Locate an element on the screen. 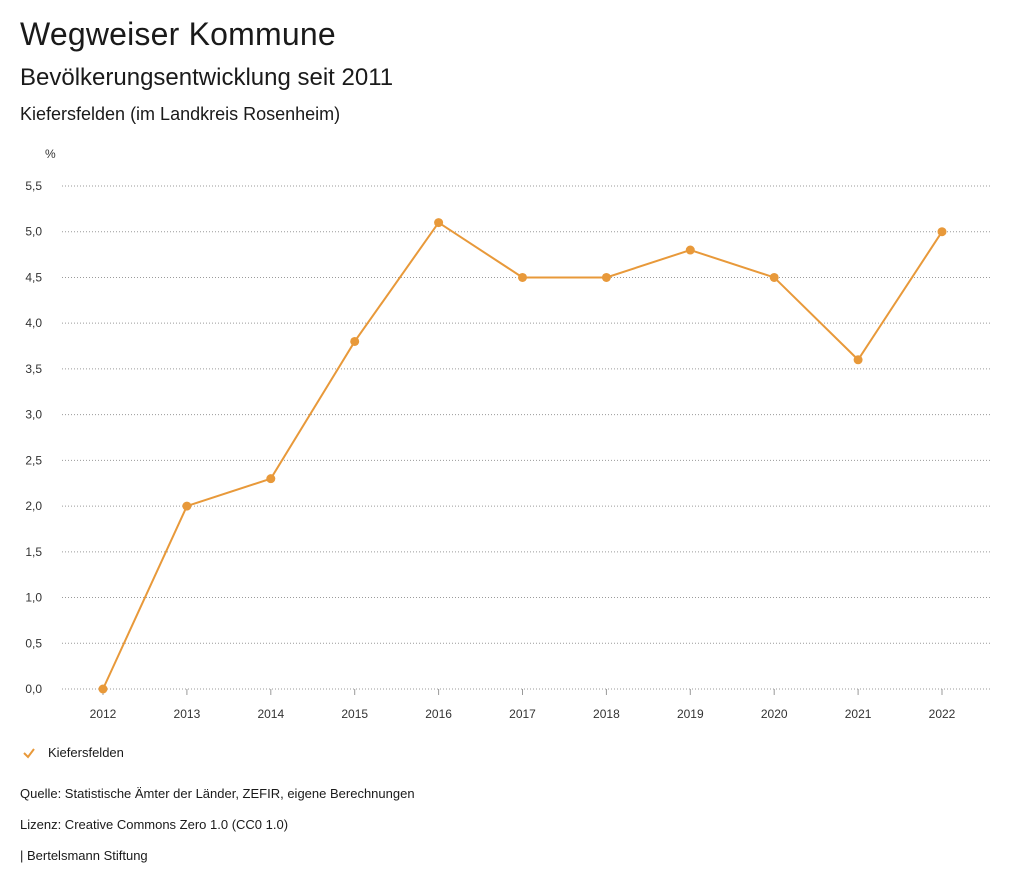 The width and height of the screenshot is (1024, 888). x-tick-label: 2013 is located at coordinates (187, 714).